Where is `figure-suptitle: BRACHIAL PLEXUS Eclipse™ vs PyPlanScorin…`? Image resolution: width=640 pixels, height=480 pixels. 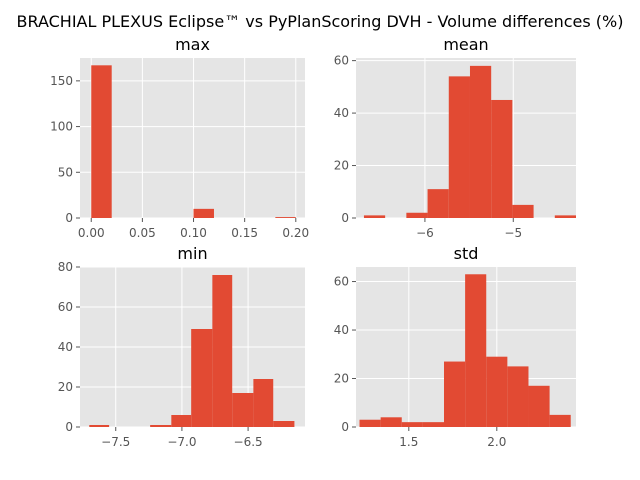 figure-suptitle: BRACHIAL PLEXUS Eclipse™ vs PyPlanScorin… is located at coordinates (320, 21).